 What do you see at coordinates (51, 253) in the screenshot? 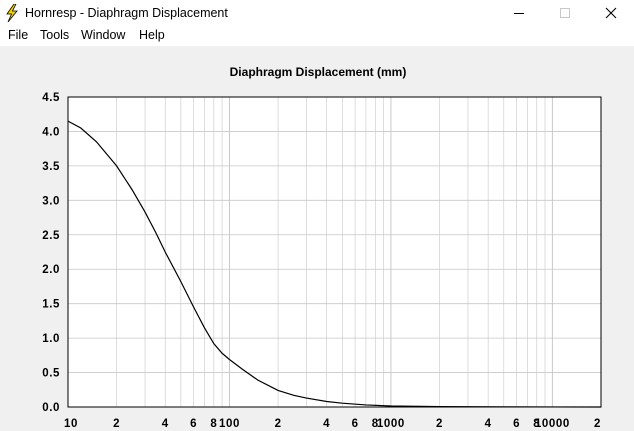
I see `y-tick-labels: 0.0 0.5 1.0 1.5 2.0 2.5 3.0 3.5 4.0 4.5` at bounding box center [51, 253].